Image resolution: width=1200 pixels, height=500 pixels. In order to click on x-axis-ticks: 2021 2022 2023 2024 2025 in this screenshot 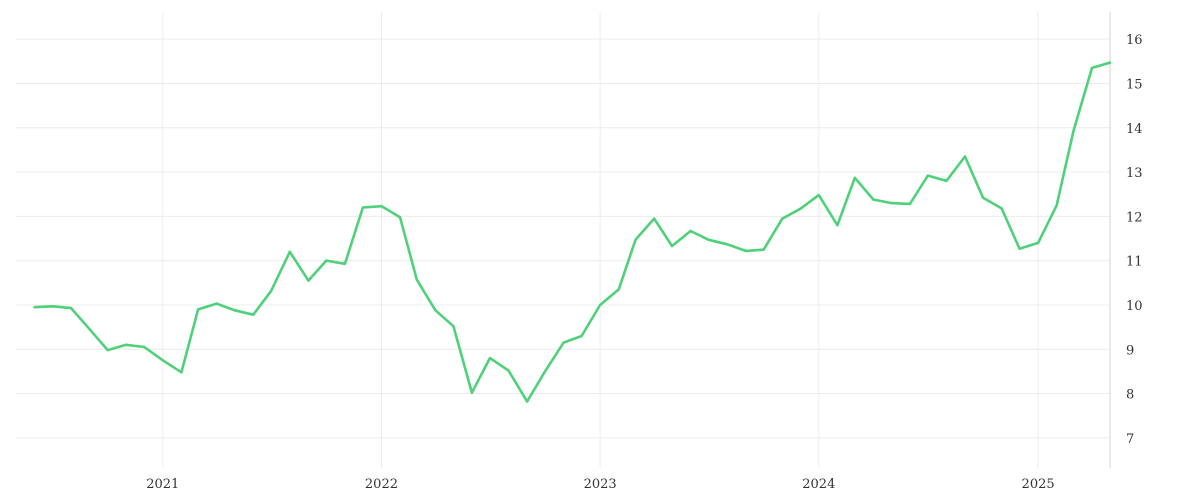, I will do `click(600, 484)`.